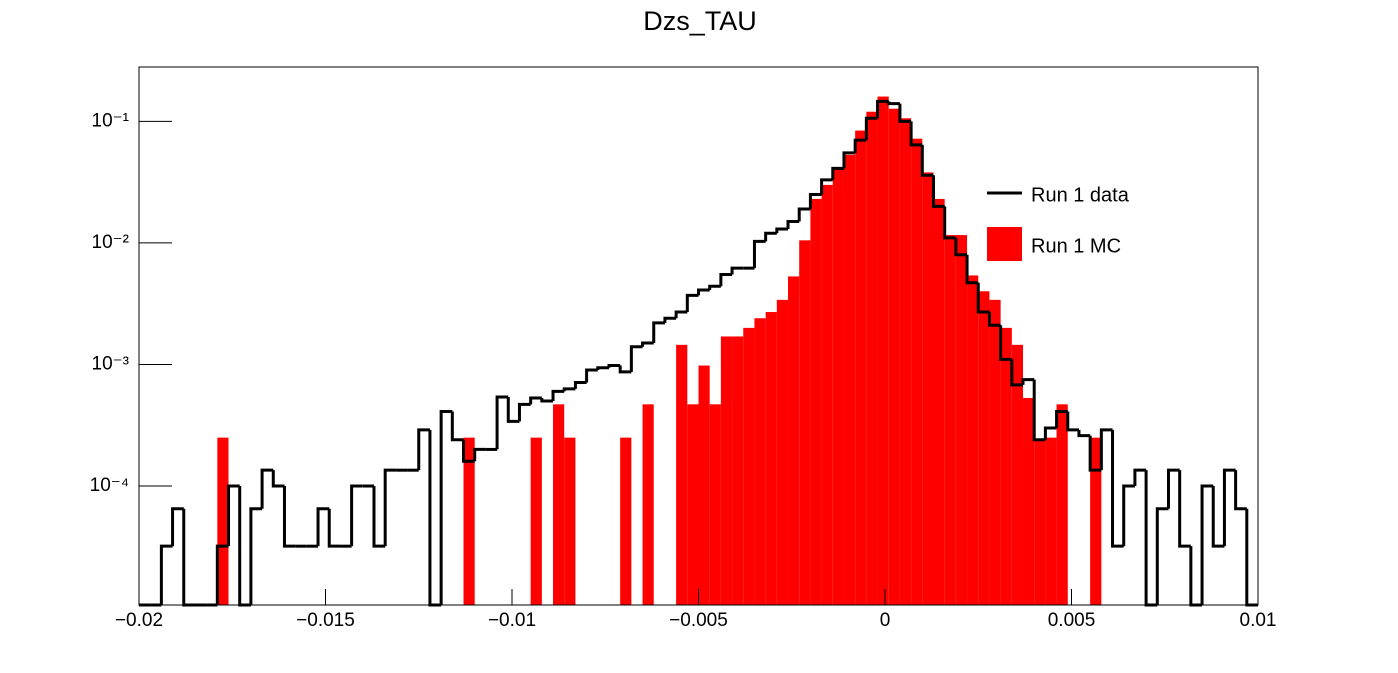  I want to click on x-tick-label: −0.02, so click(139, 620).